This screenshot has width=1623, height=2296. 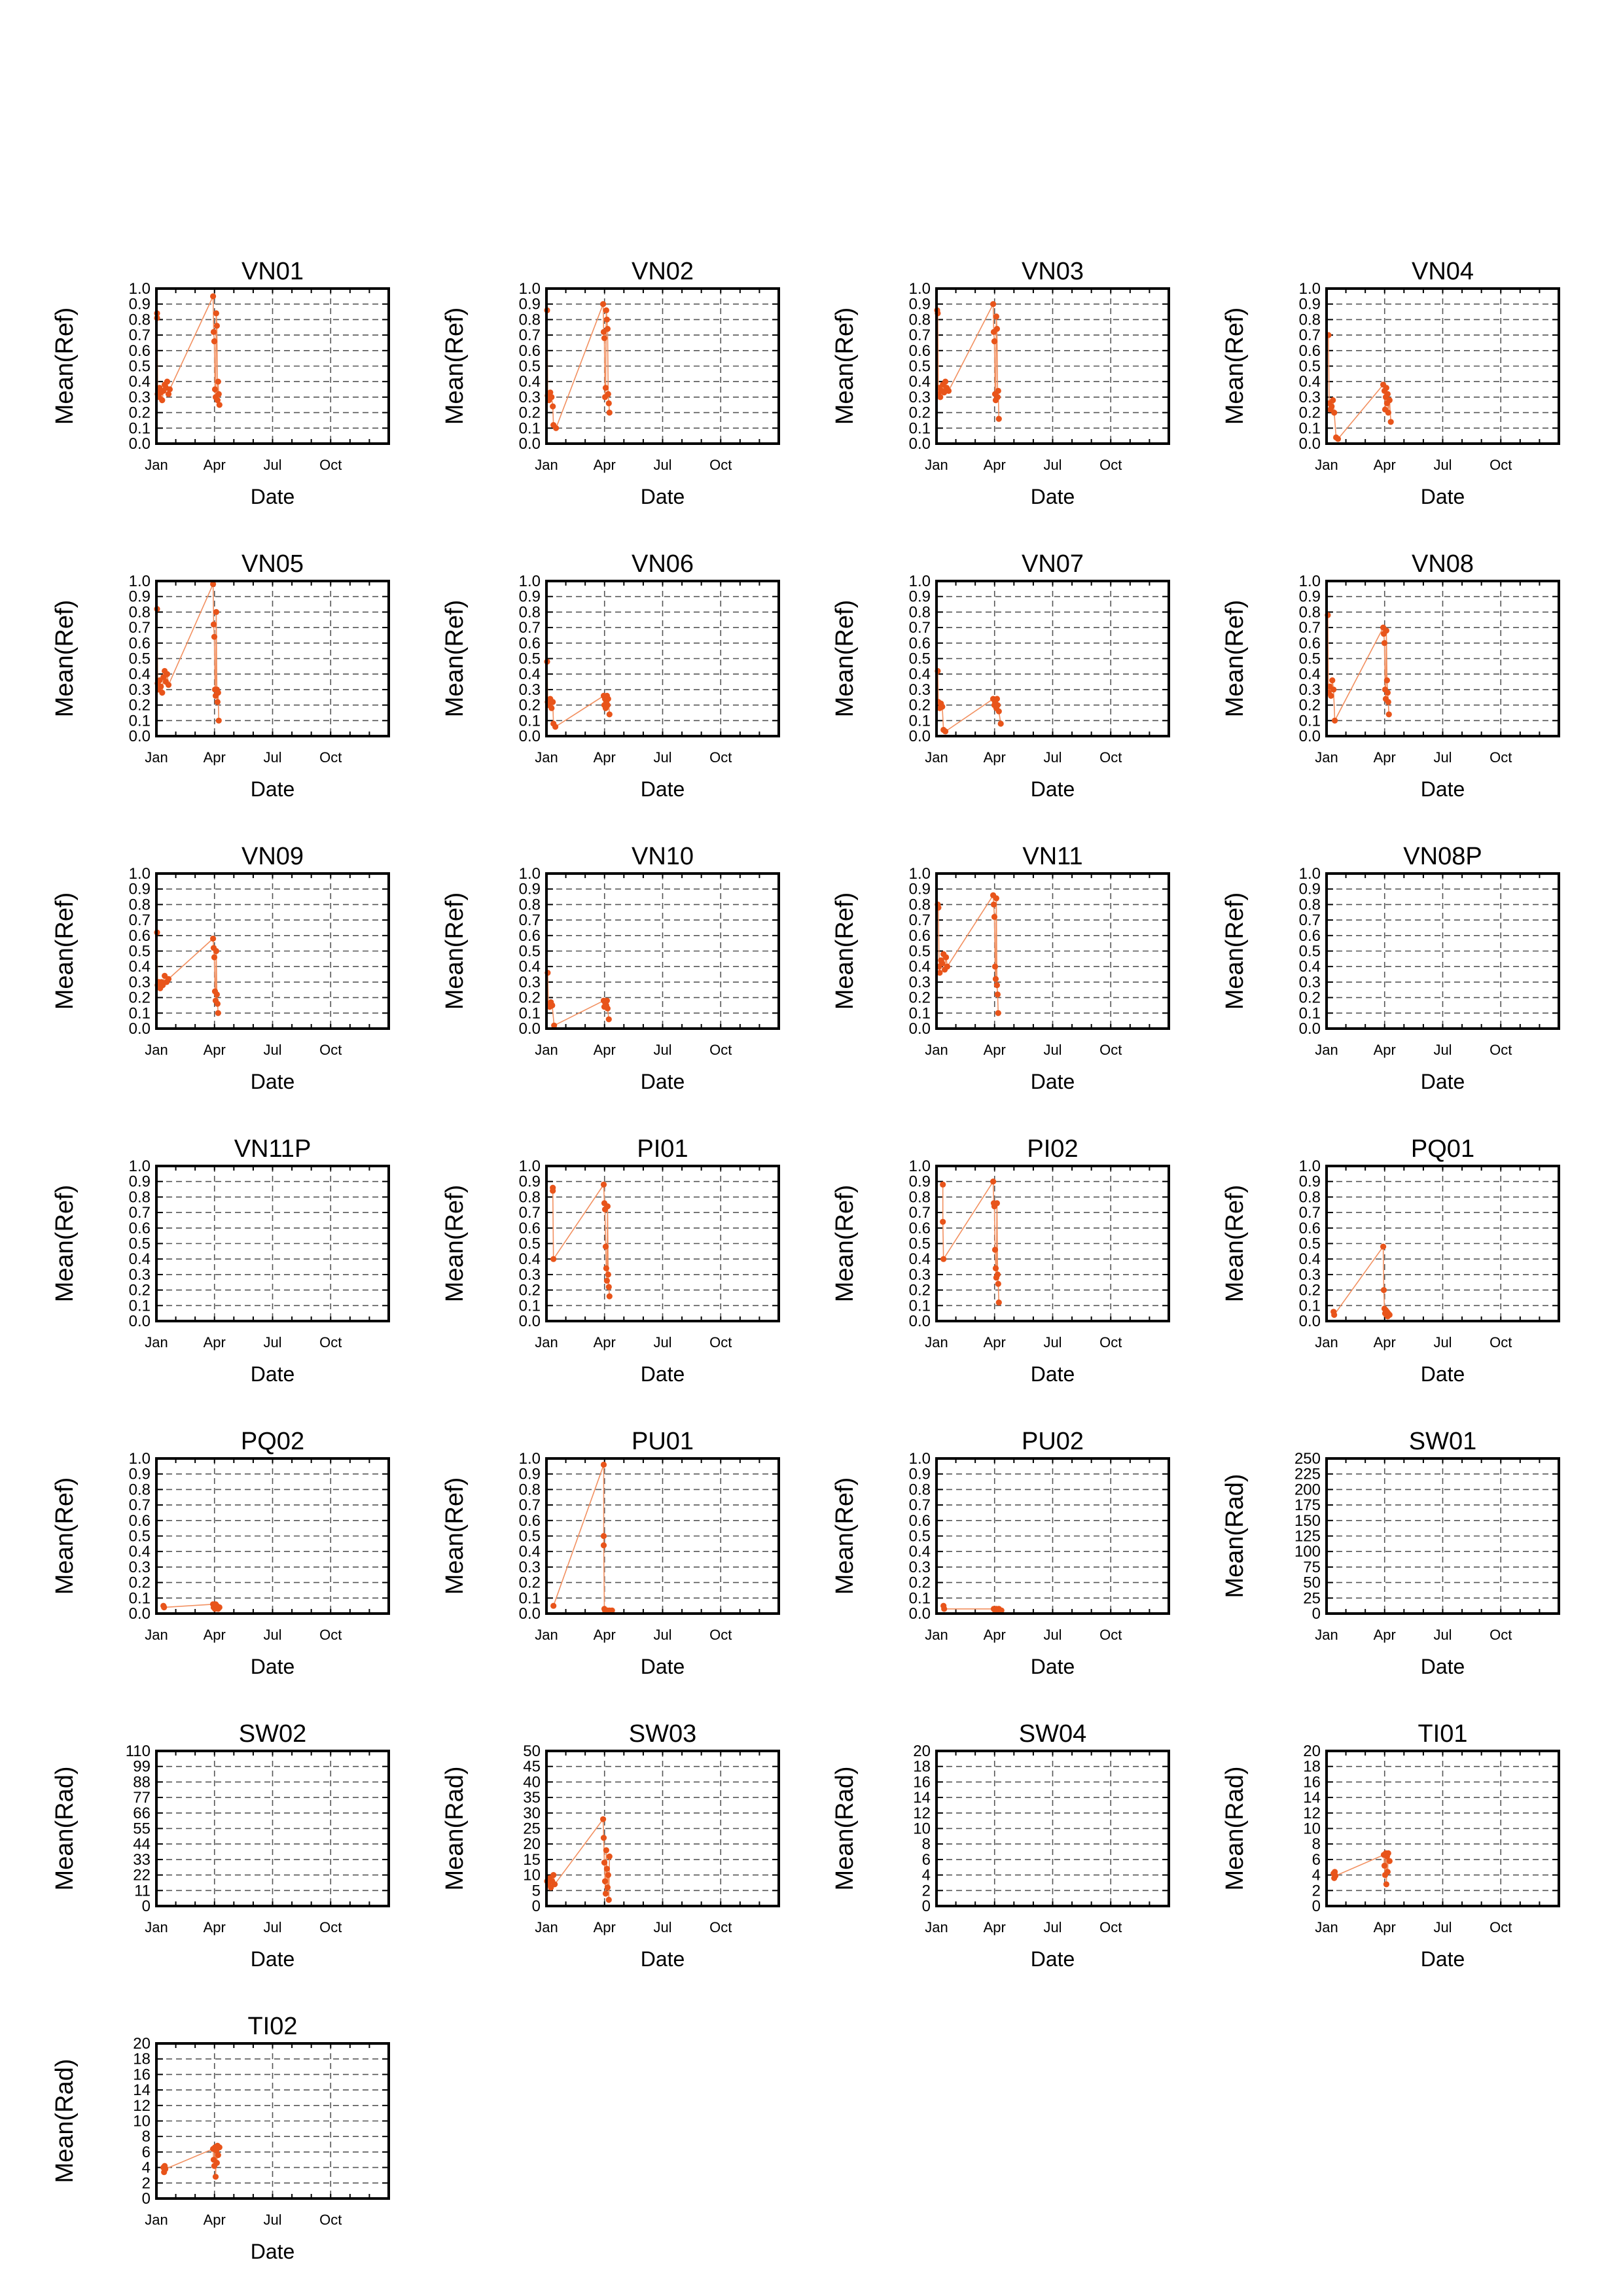 What do you see at coordinates (530, 1290) in the screenshot?
I see `y-tick-label: 0.2` at bounding box center [530, 1290].